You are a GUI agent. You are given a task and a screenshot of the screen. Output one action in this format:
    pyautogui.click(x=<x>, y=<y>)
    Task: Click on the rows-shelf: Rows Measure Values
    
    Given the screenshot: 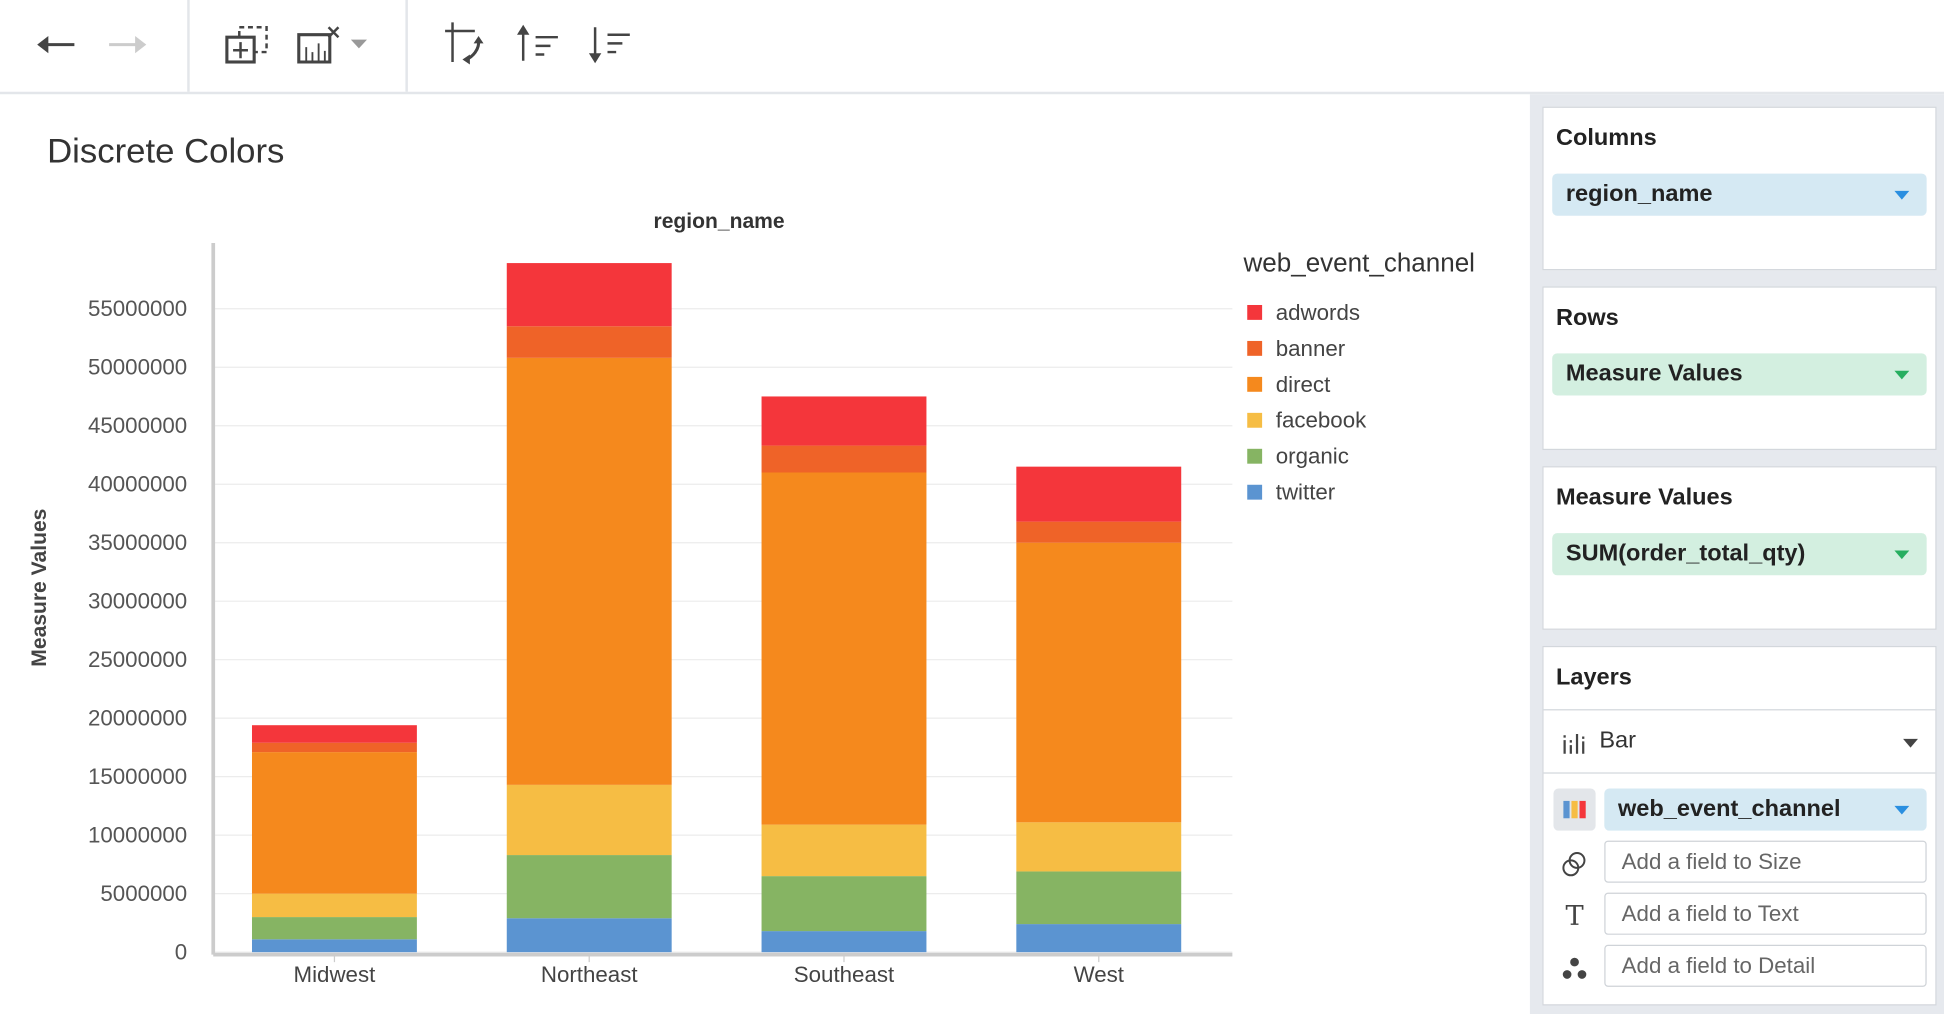 What is the action you would take?
    pyautogui.click(x=1739, y=368)
    